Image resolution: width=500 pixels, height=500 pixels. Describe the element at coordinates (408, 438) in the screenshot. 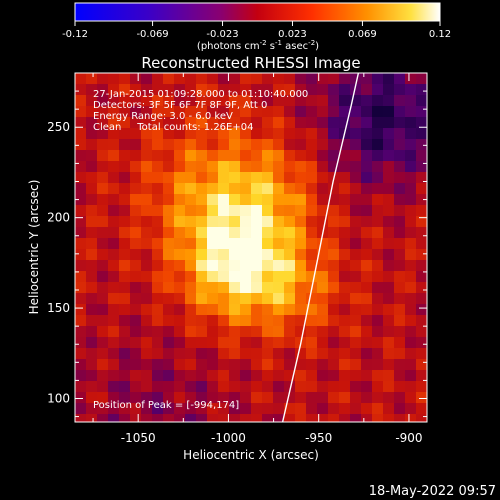

I see `x-tick-label: -900` at that location.